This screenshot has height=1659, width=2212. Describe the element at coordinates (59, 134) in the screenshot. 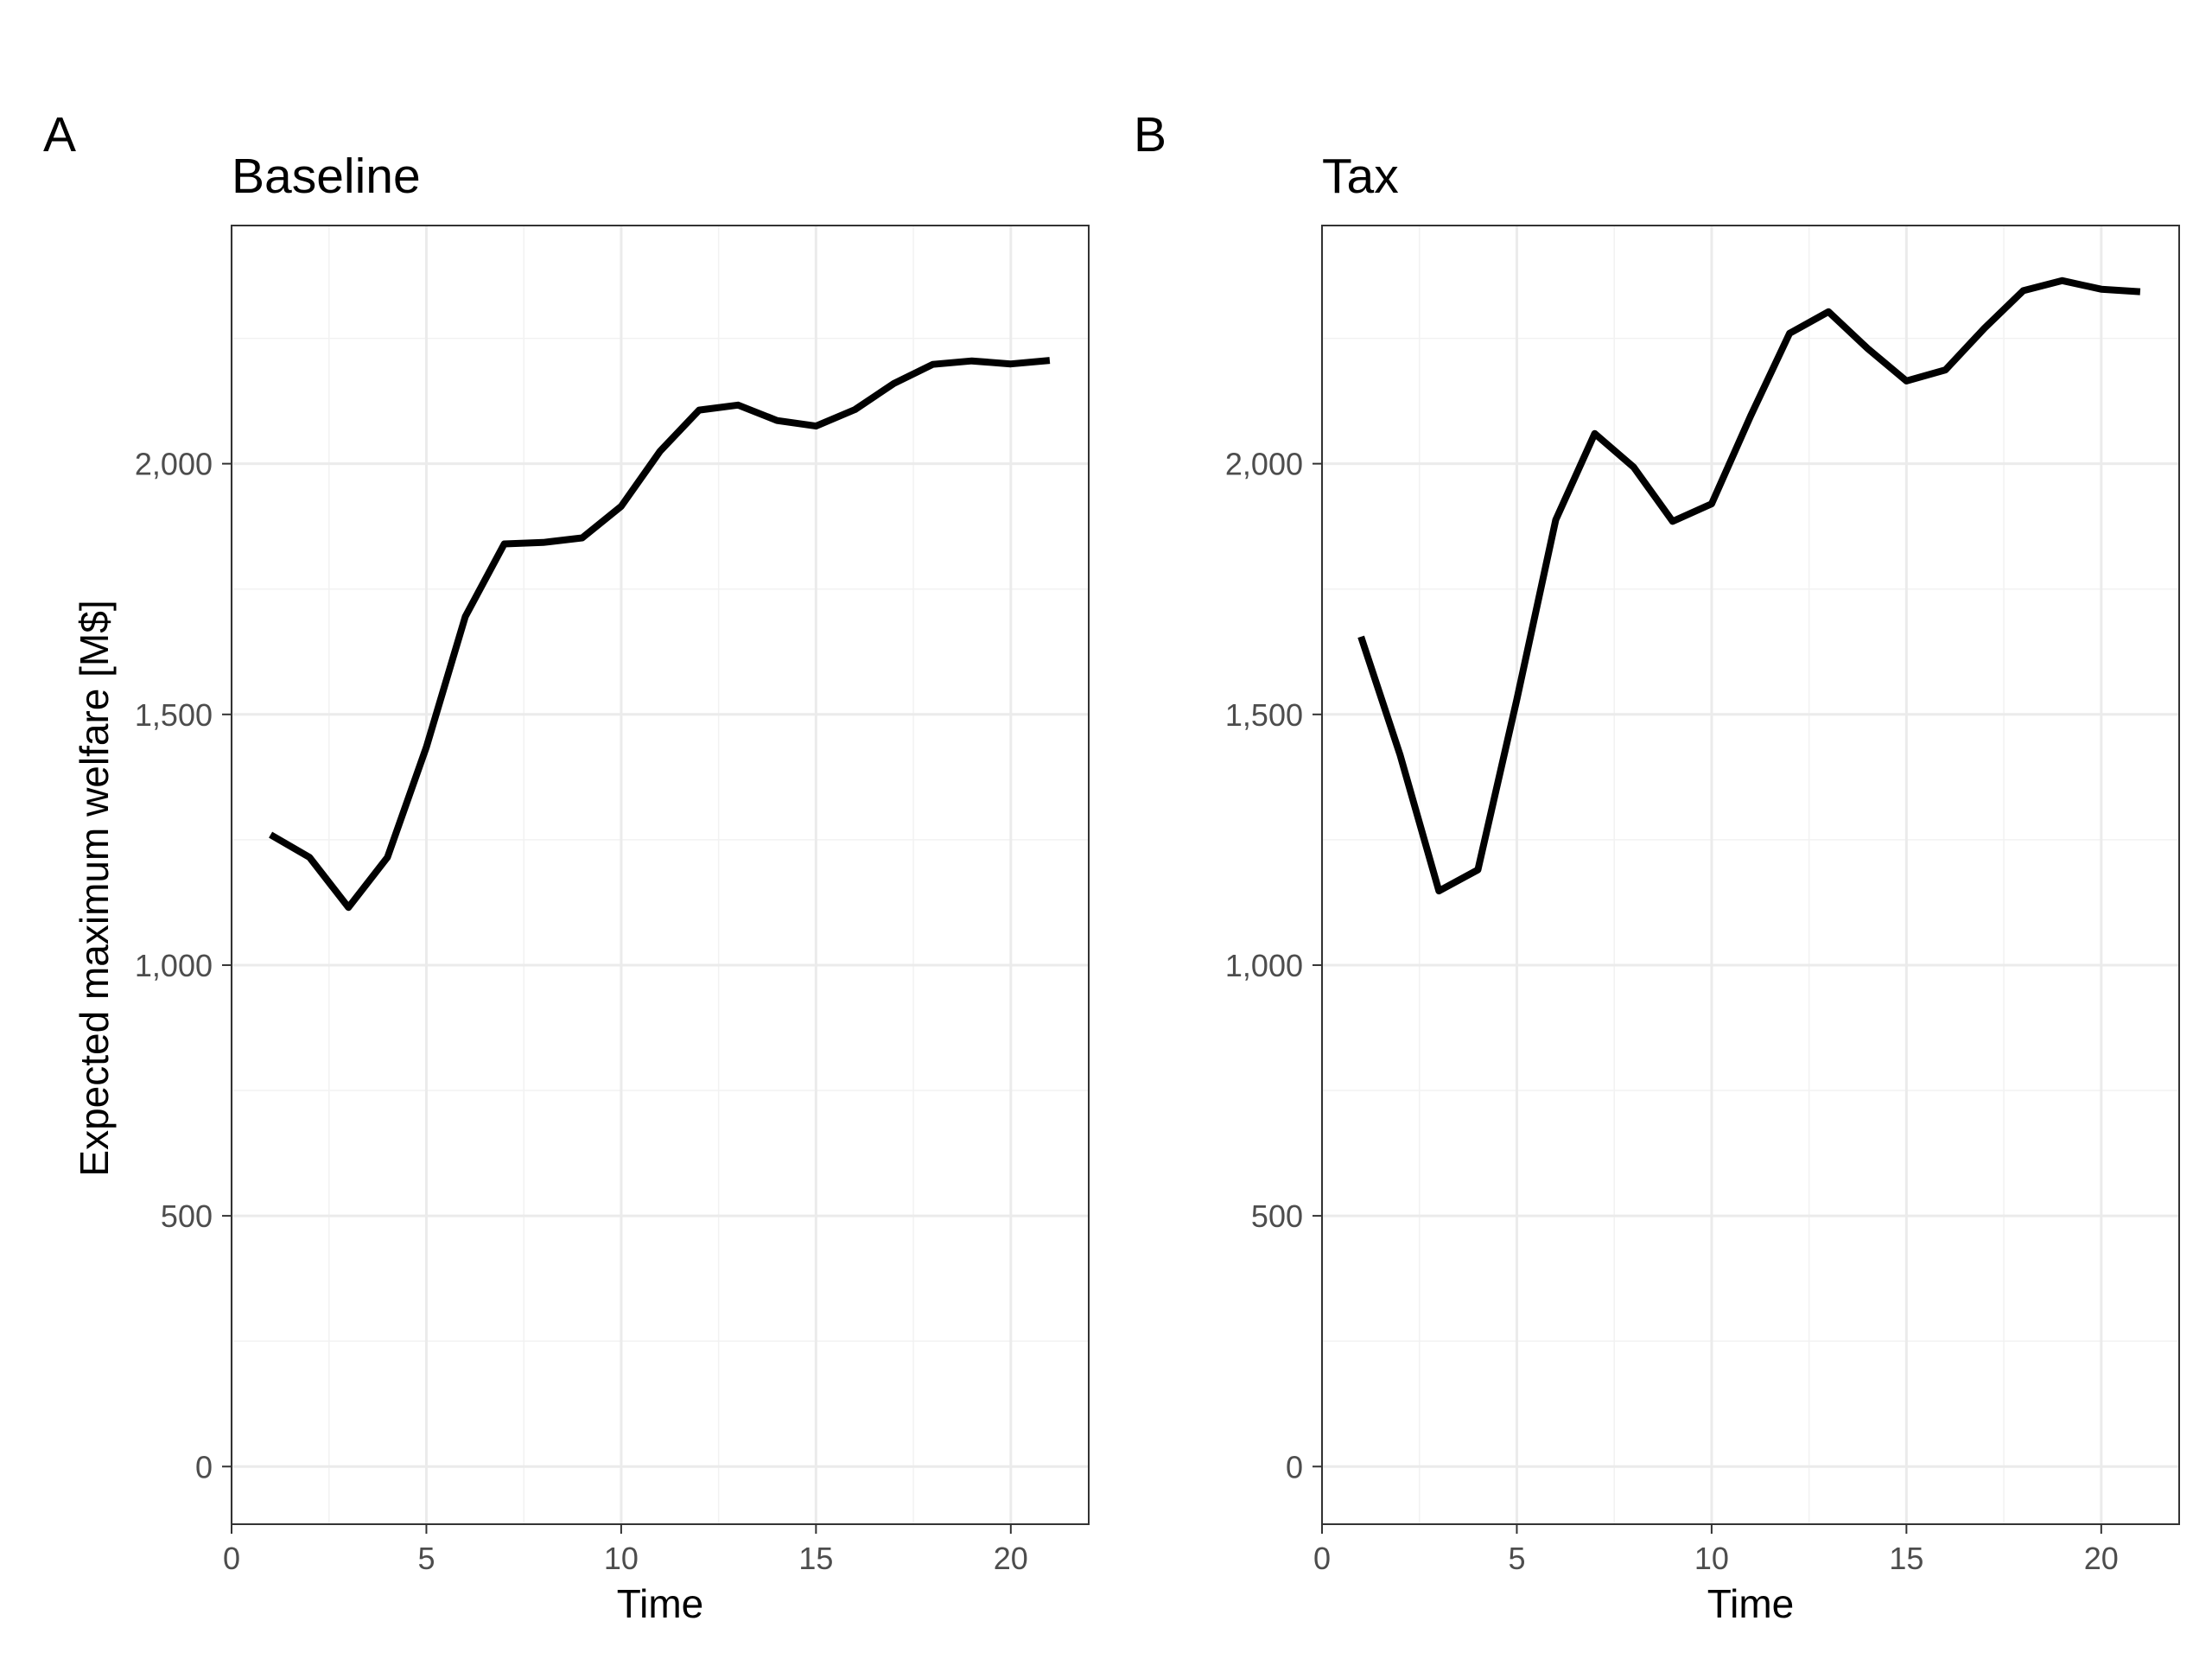

I see `panel-tag-a: A` at that location.